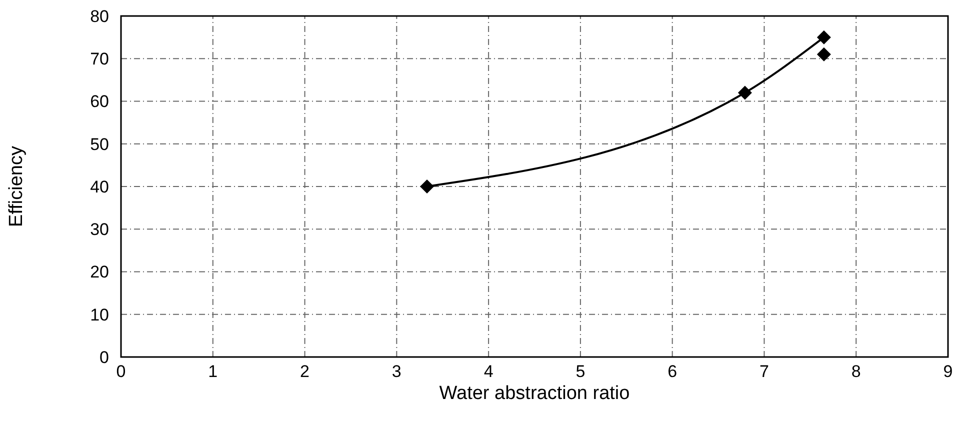 This screenshot has height=422, width=962. Describe the element at coordinates (673, 371) in the screenshot. I see `x-tick-label: 6` at that location.